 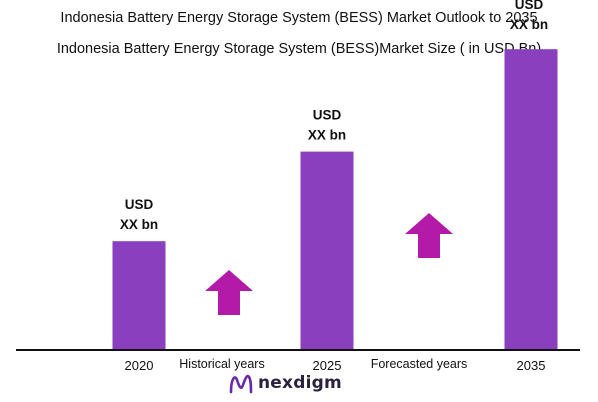 What do you see at coordinates (529, 24) in the screenshot?
I see `data-label-2035-value: XX bn` at bounding box center [529, 24].